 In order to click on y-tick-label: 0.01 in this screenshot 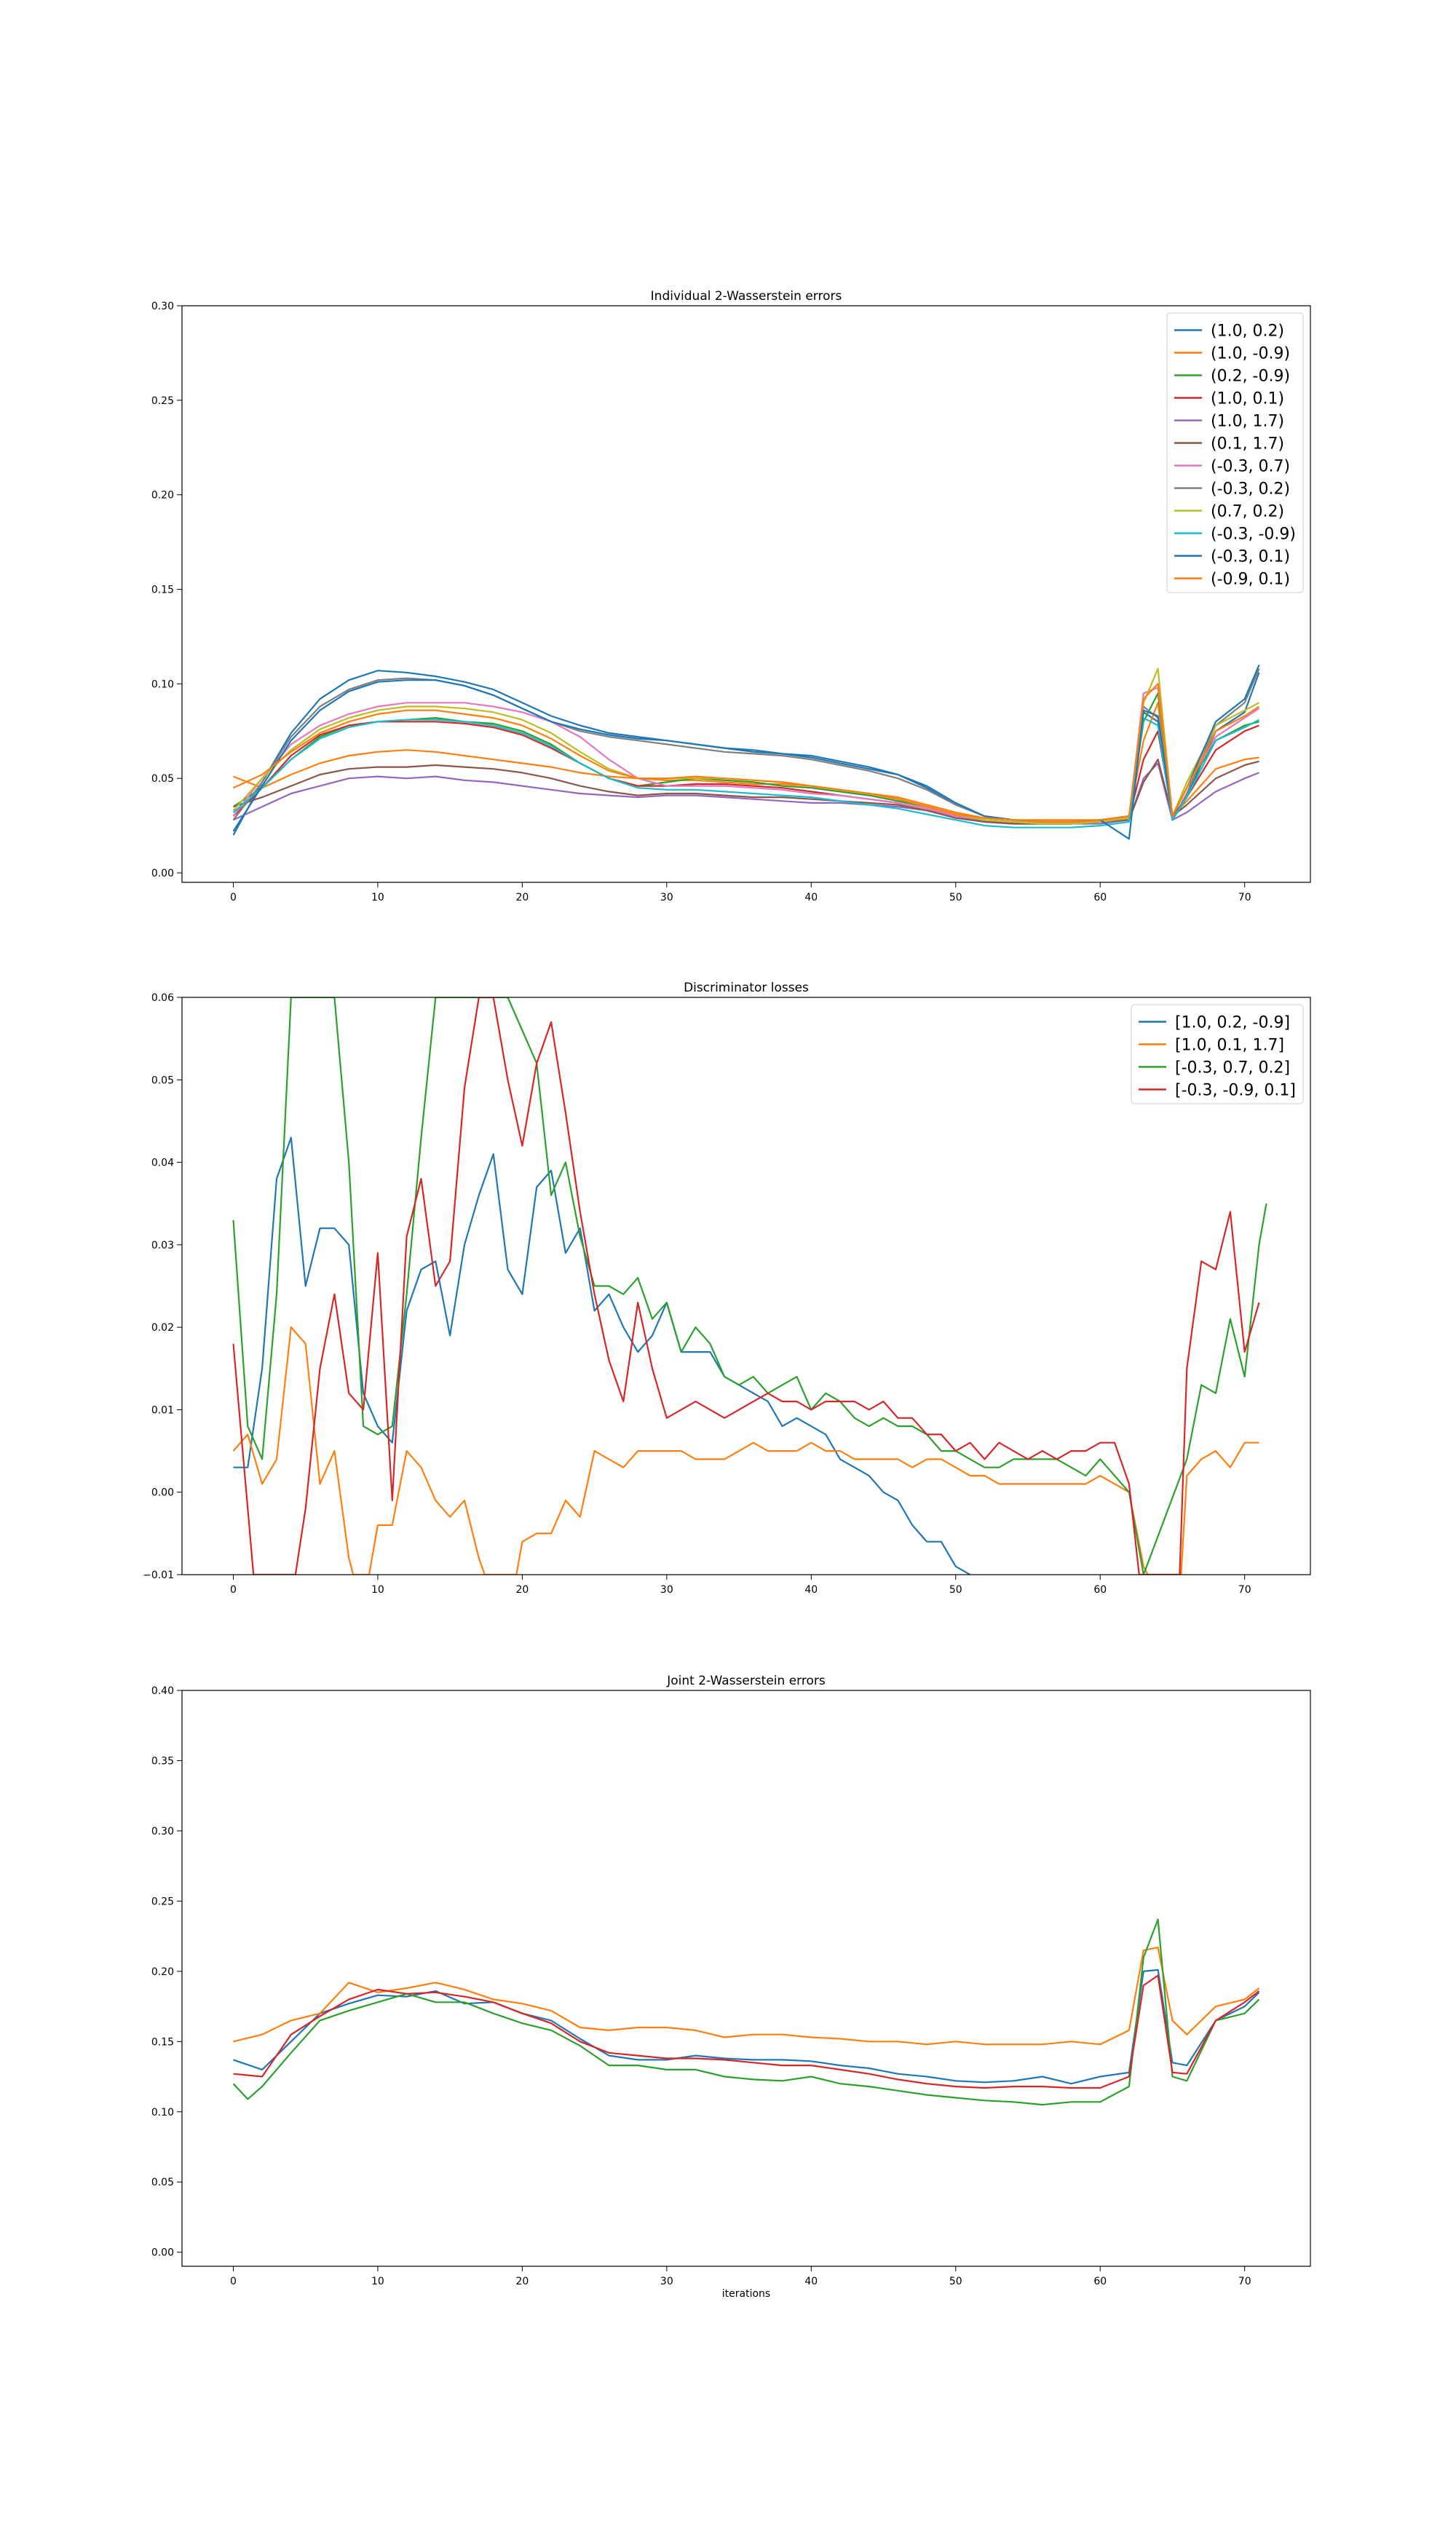, I will do `click(162, 1410)`.